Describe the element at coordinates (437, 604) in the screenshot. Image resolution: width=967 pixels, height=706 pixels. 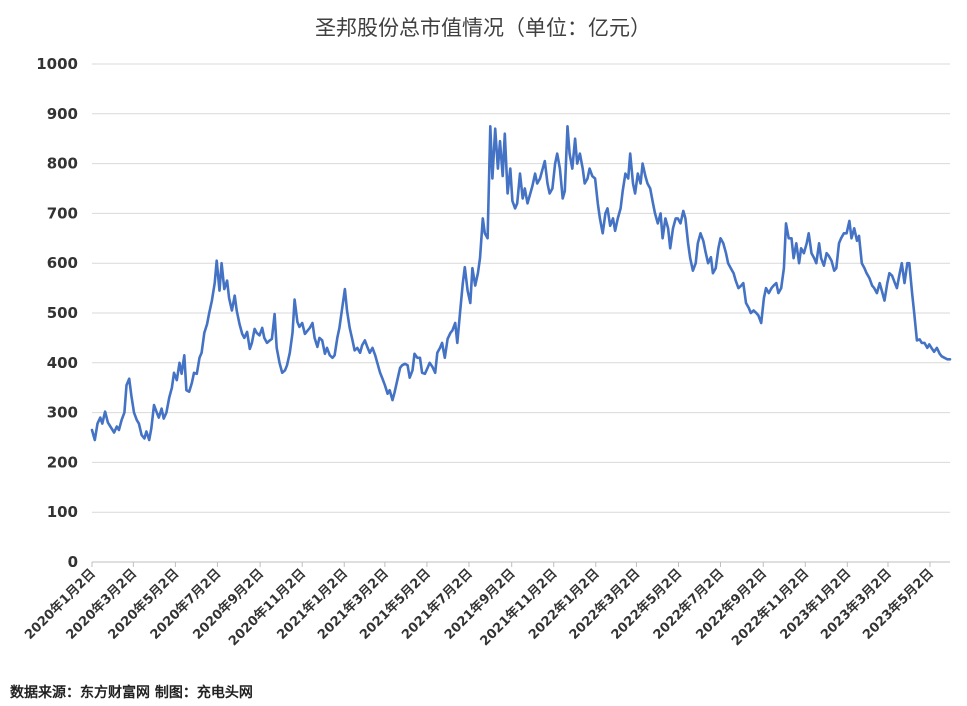
I see `x-tick-label: 2021年7月2日` at that location.